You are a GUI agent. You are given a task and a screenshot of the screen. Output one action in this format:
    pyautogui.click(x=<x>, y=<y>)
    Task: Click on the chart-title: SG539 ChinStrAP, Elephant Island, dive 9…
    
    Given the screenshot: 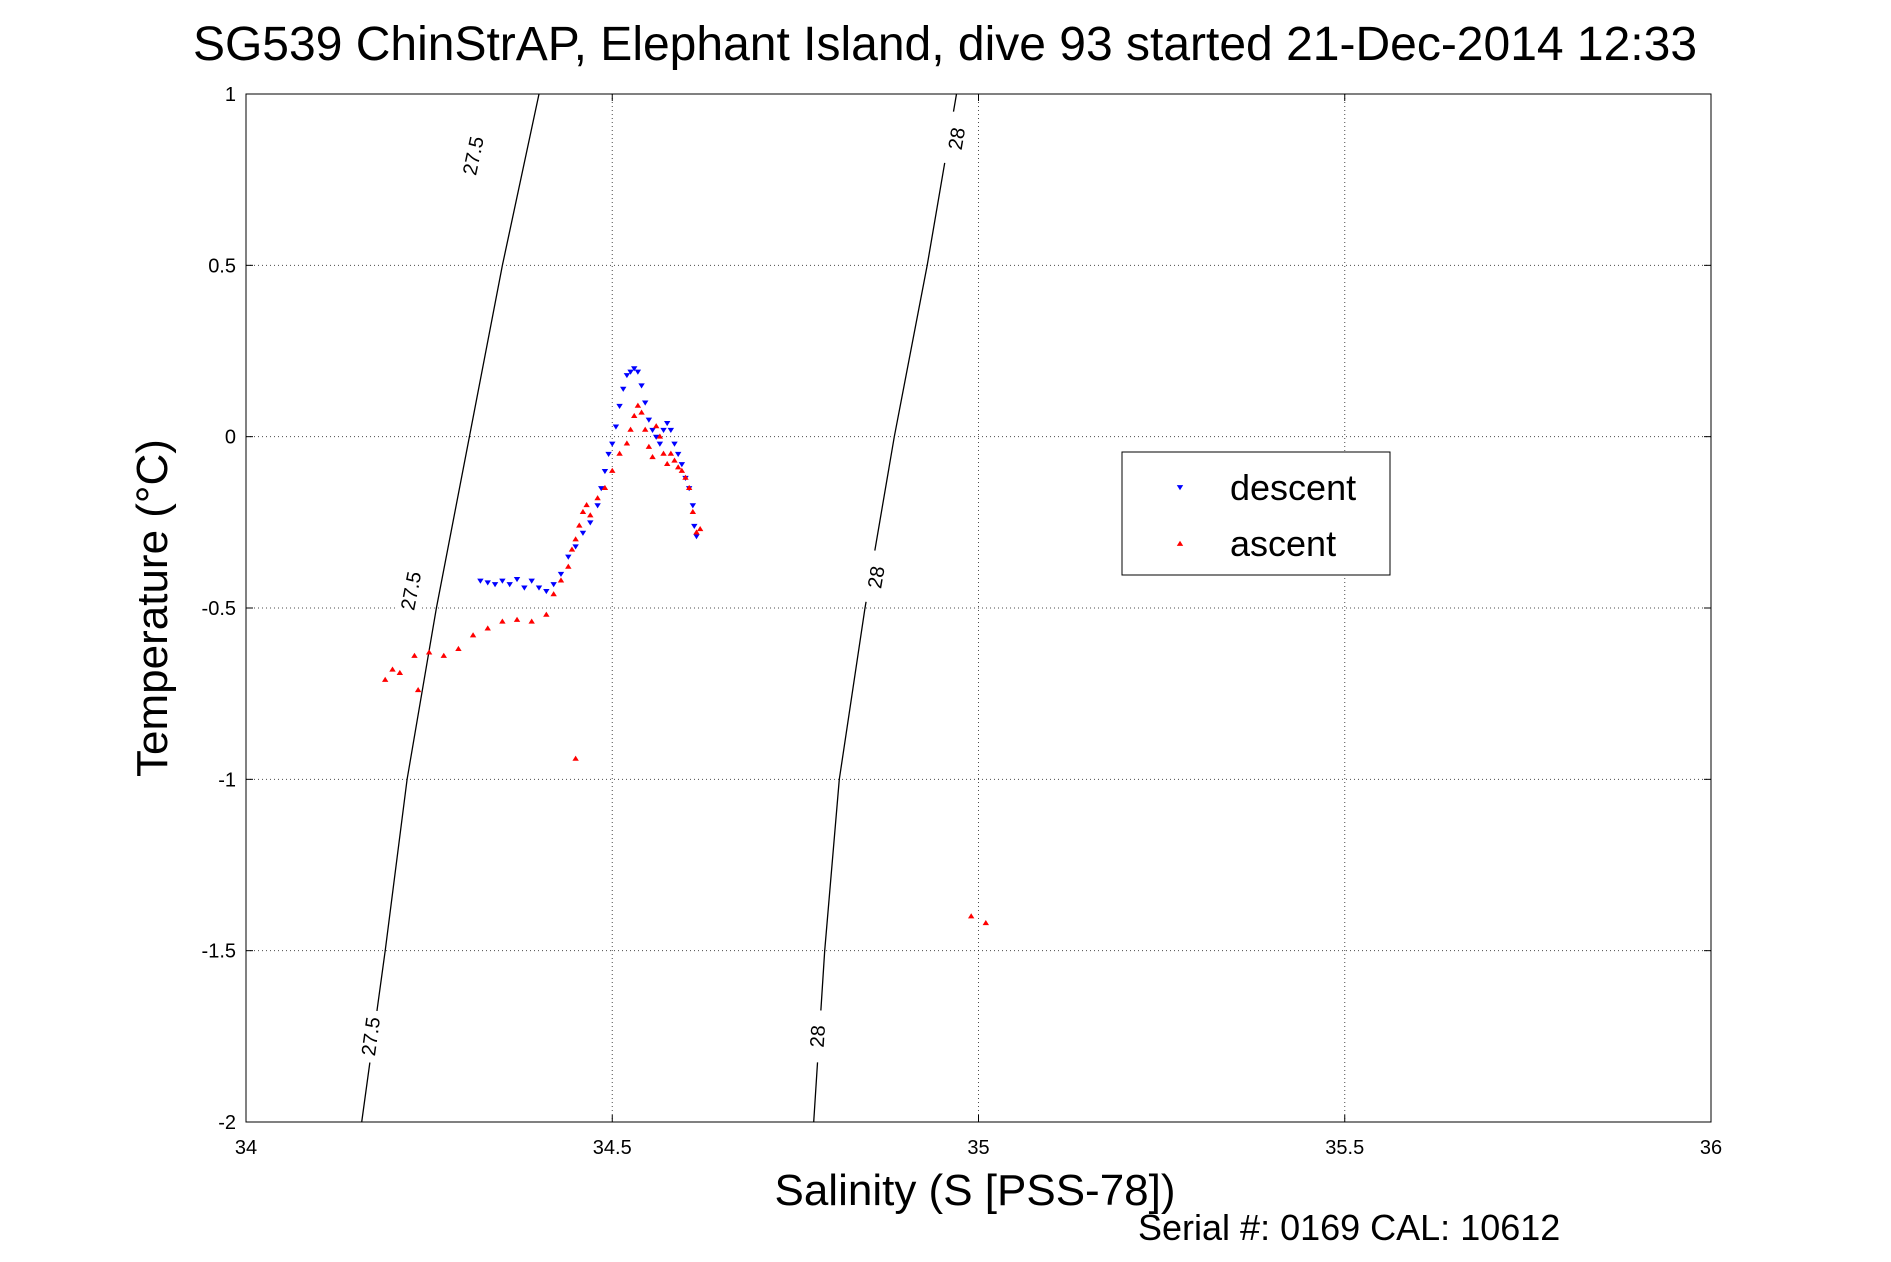 What is the action you would take?
    pyautogui.click(x=945, y=44)
    